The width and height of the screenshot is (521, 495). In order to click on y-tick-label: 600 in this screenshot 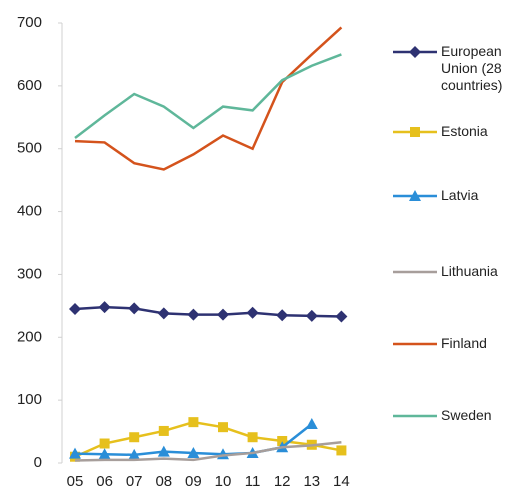, I will do `click(29, 85)`.